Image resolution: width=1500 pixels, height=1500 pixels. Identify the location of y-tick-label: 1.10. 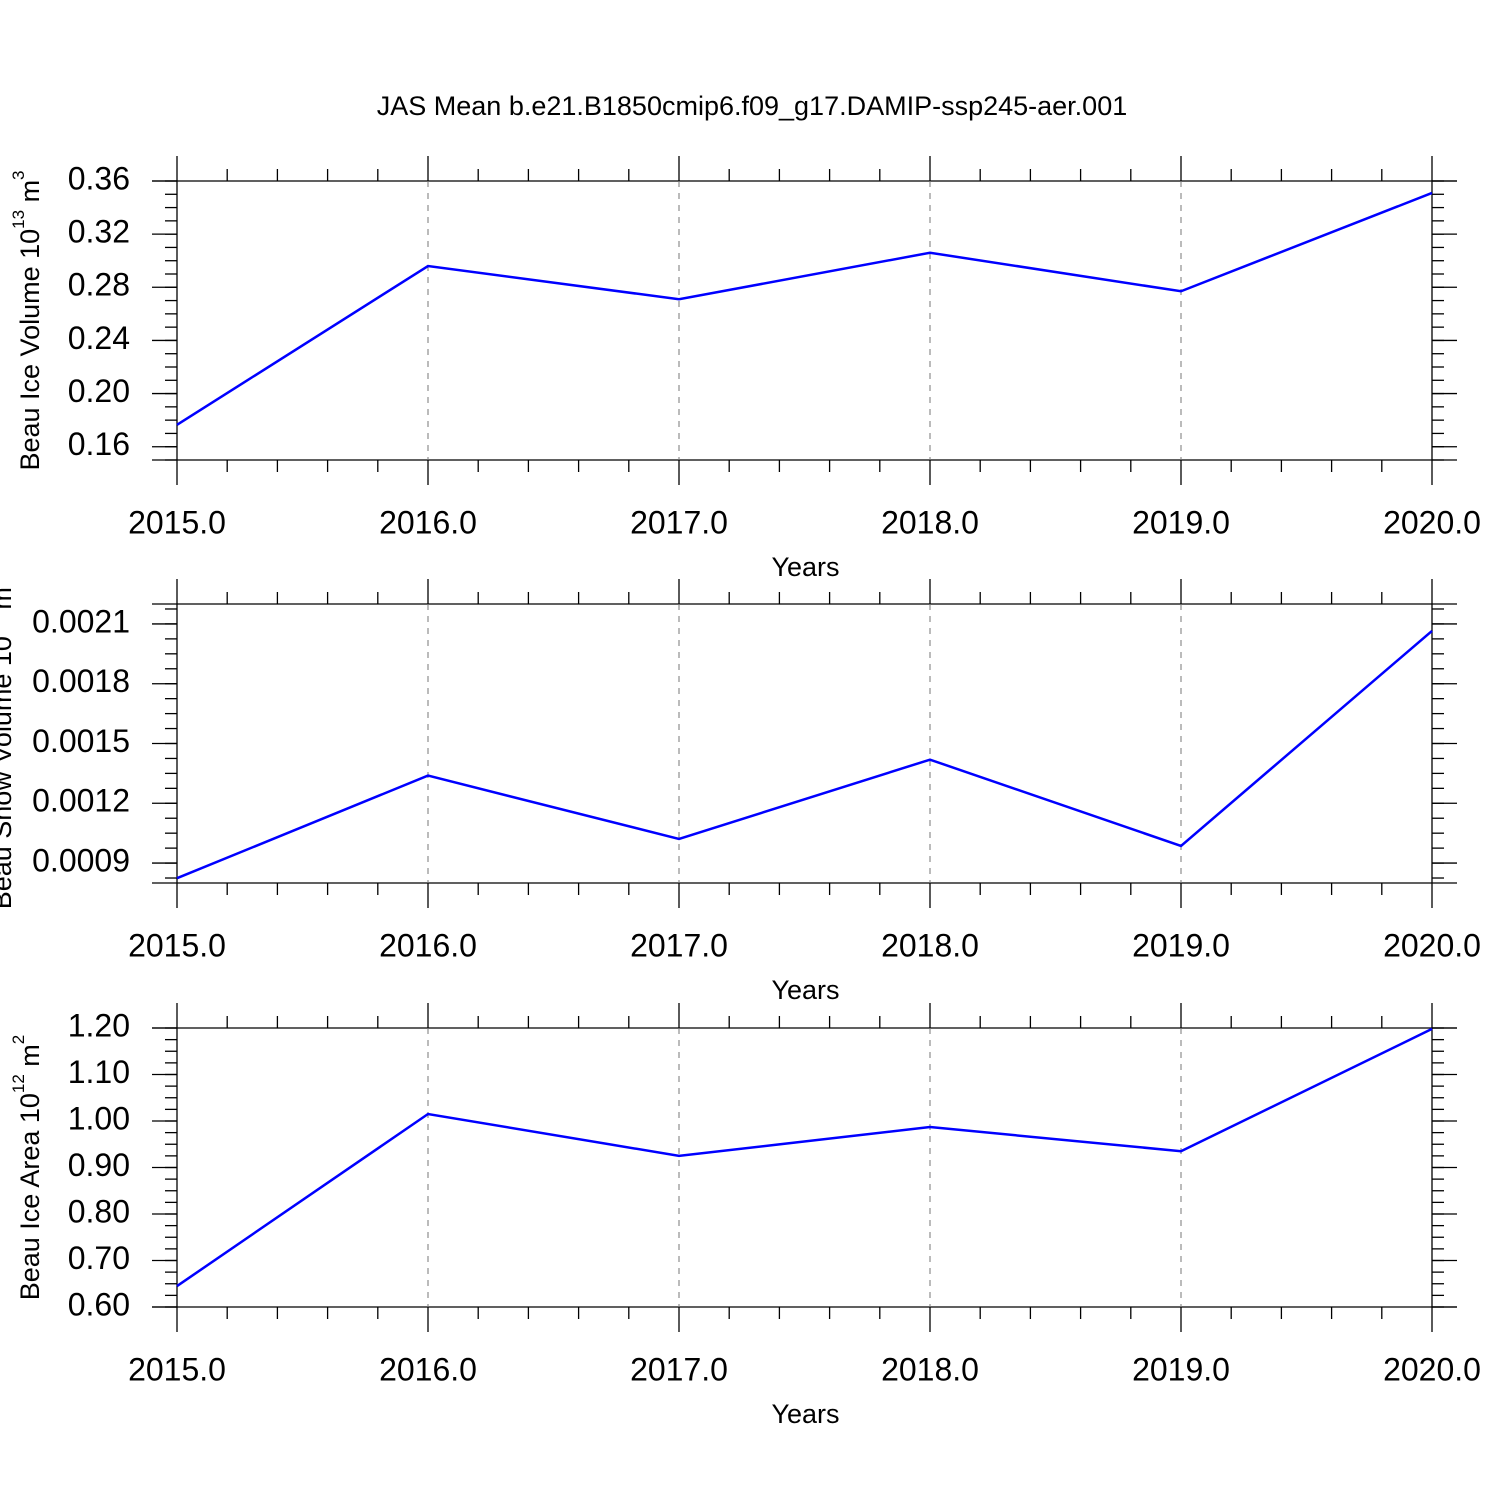
(99, 1072).